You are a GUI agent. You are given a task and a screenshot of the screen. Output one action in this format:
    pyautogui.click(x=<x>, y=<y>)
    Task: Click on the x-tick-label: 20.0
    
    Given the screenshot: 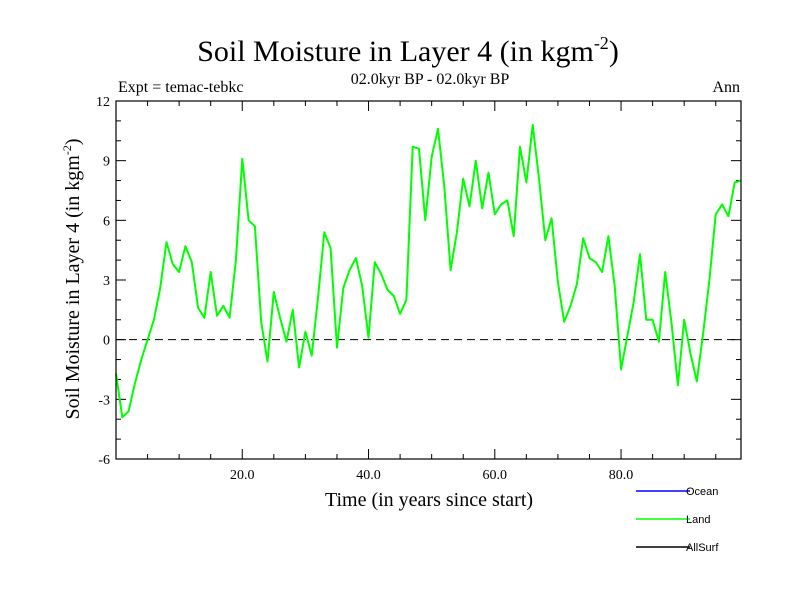 What is the action you would take?
    pyautogui.click(x=242, y=475)
    